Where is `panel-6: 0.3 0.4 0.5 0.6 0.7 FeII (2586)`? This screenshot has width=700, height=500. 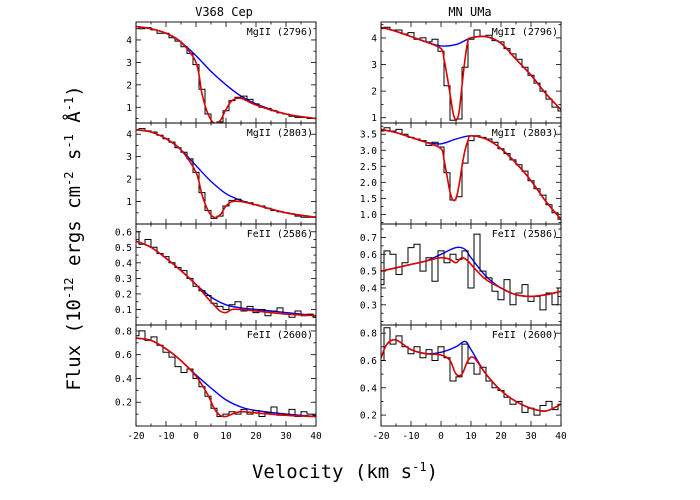
panel-6: 0.3 0.4 0.5 0.6 0.7 FeII (2586) is located at coordinates (461, 274).